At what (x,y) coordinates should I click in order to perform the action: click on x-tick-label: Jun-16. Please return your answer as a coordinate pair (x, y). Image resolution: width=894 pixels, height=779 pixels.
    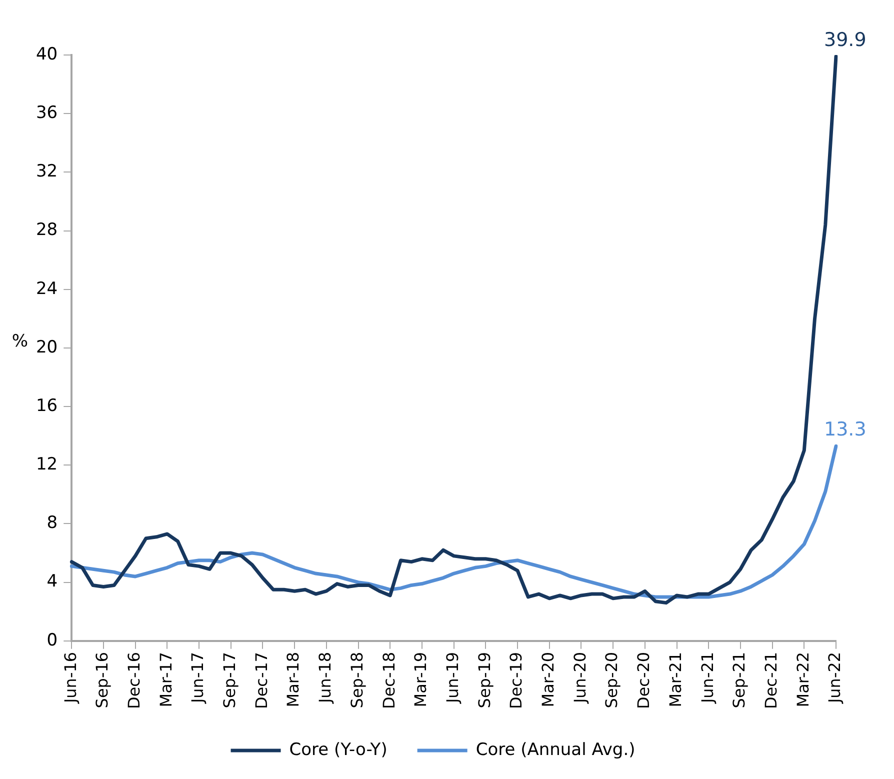
    Looking at the image, I should click on (70, 678).